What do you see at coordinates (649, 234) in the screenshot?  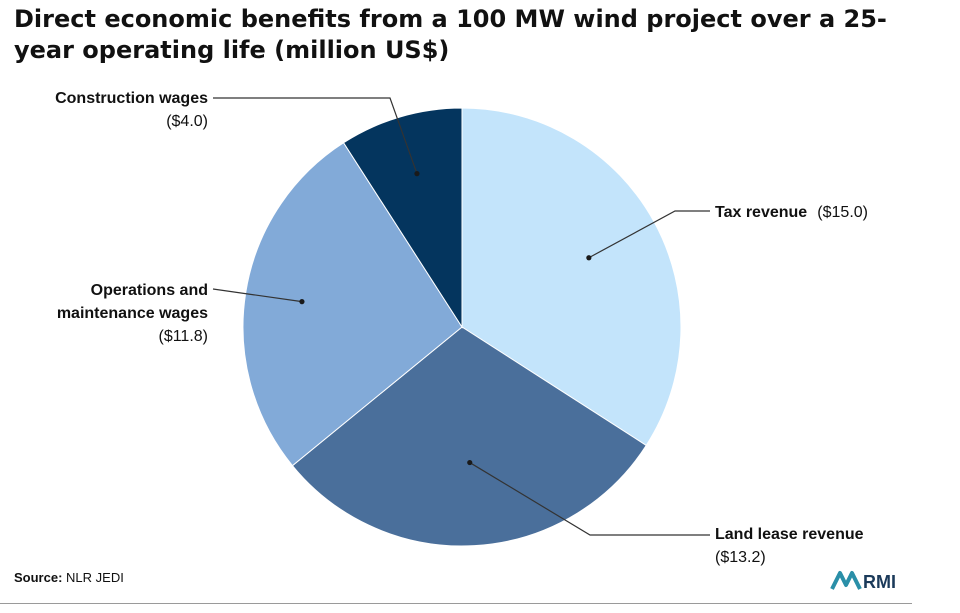 I see `leader-line-tax-revenue` at bounding box center [649, 234].